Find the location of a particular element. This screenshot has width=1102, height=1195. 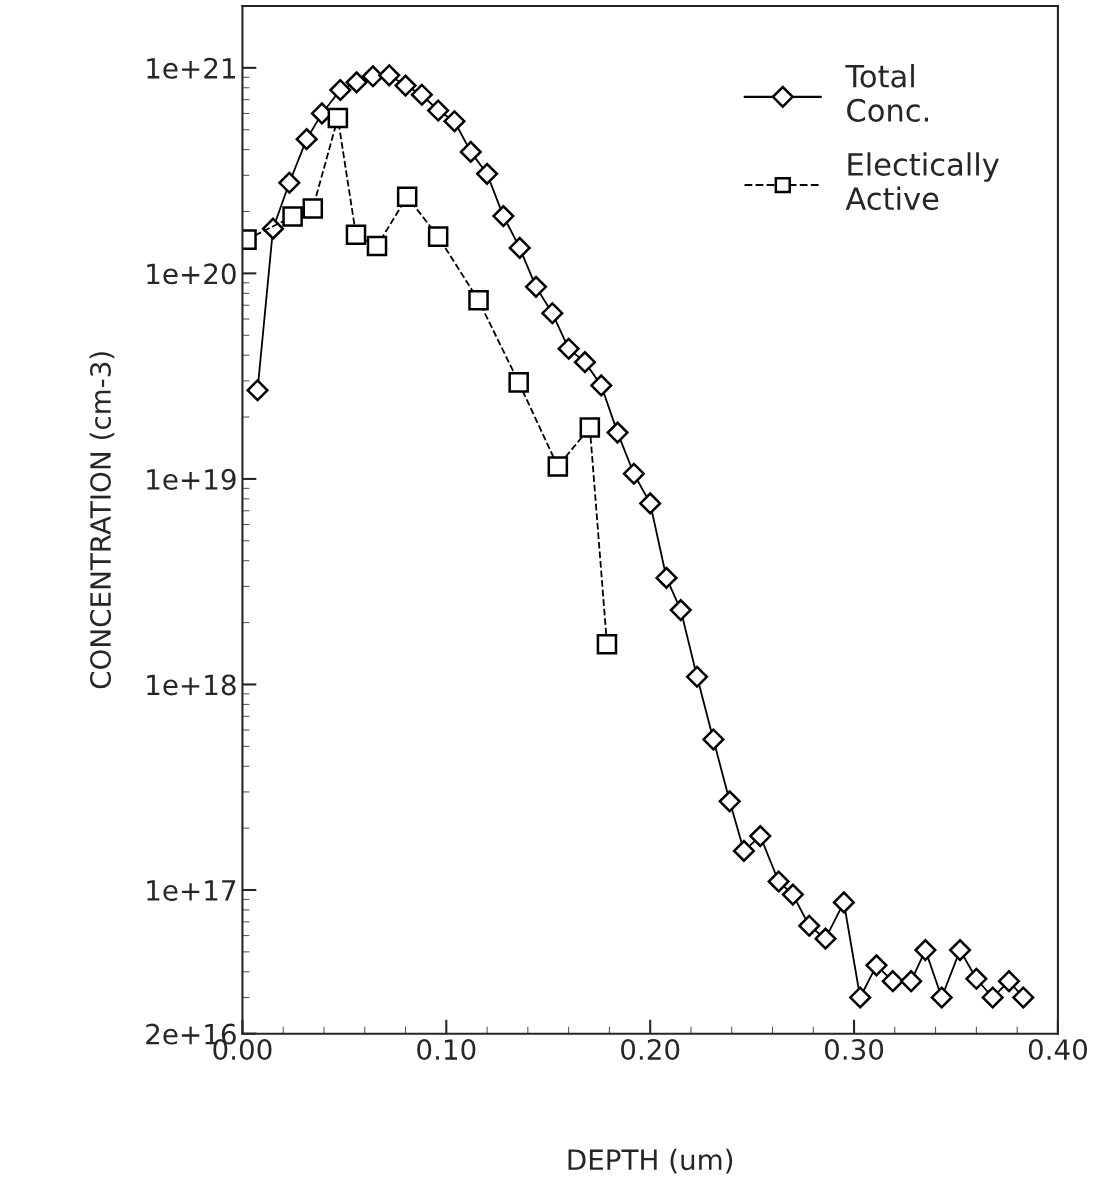

y-tick-label: 1e+21 is located at coordinates (191, 68).